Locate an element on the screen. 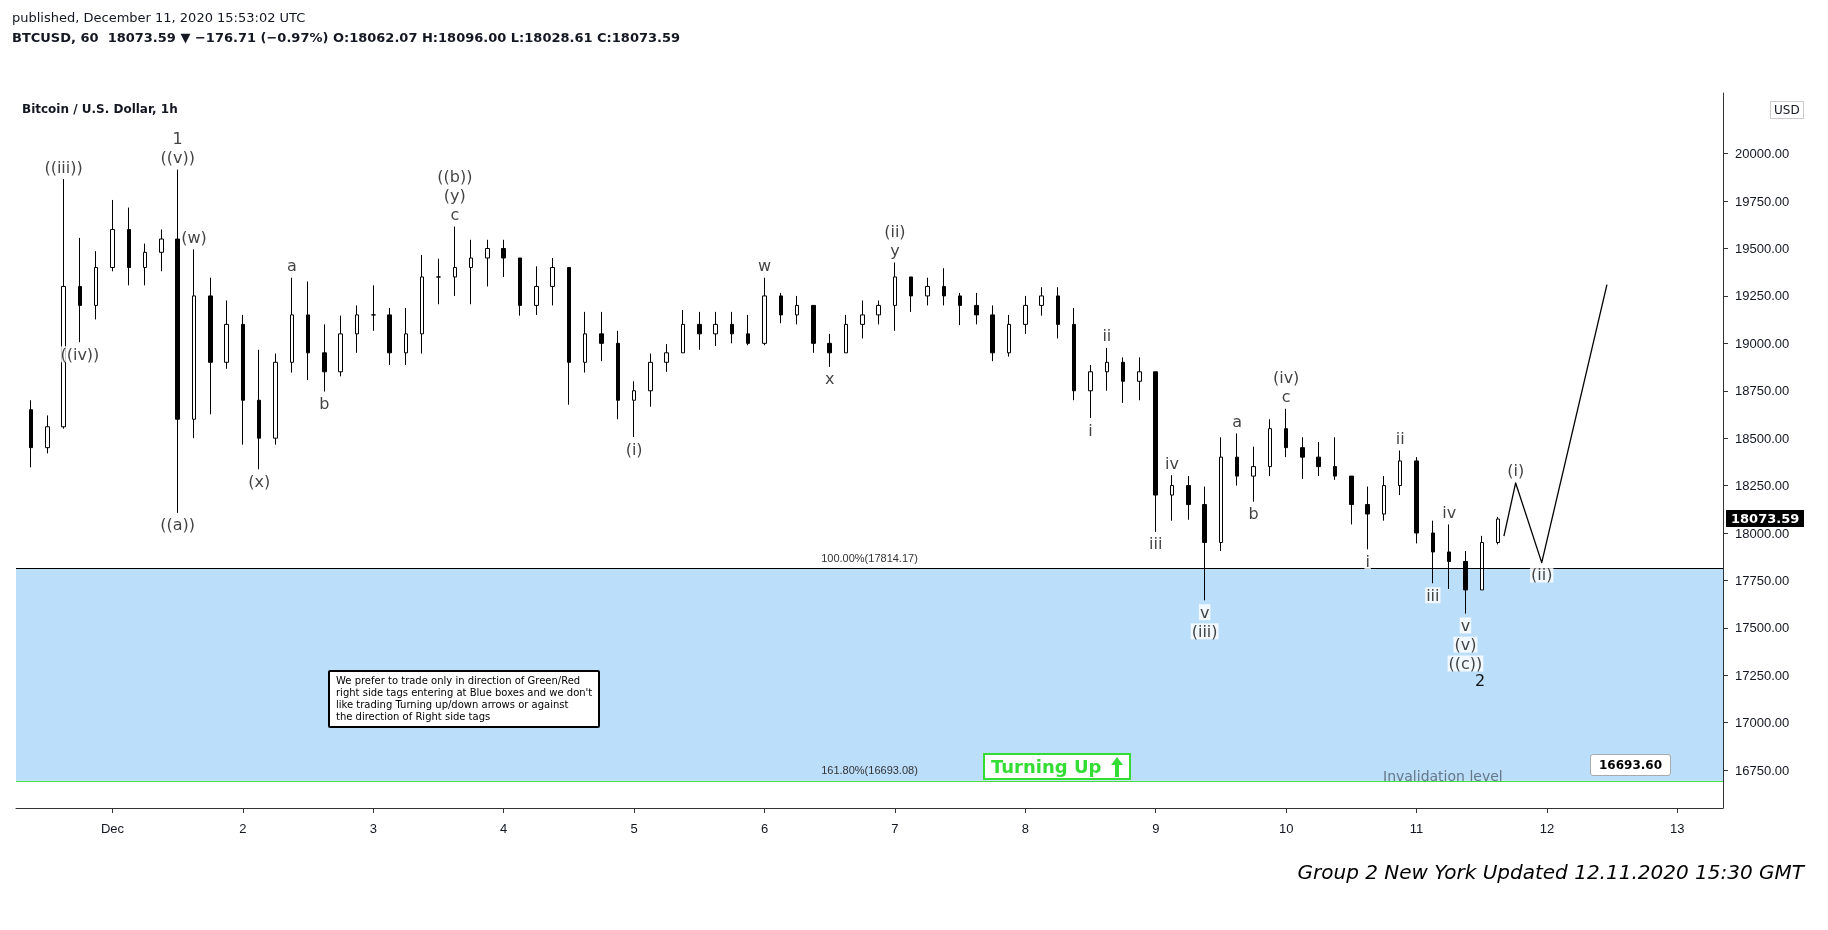  annotation: (w) is located at coordinates (194, 237).